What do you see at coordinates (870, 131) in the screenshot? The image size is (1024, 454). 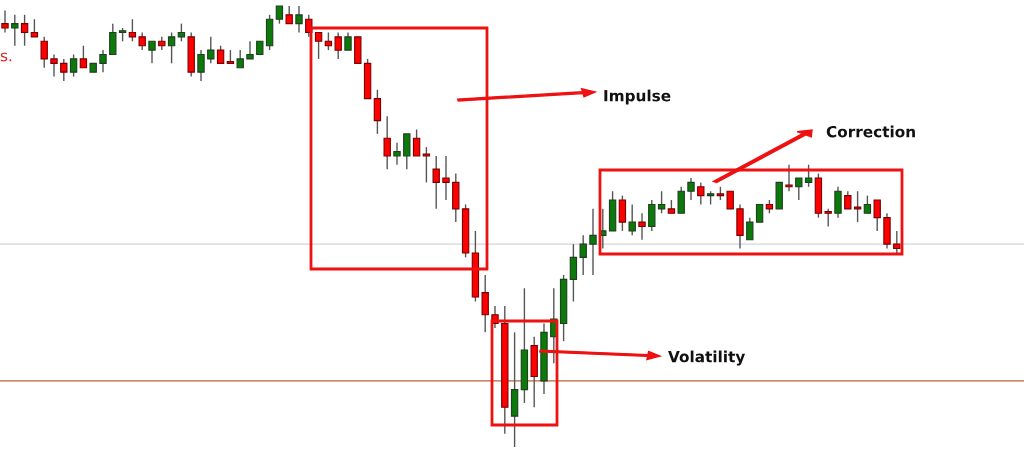 I see `annotation: Correction` at bounding box center [870, 131].